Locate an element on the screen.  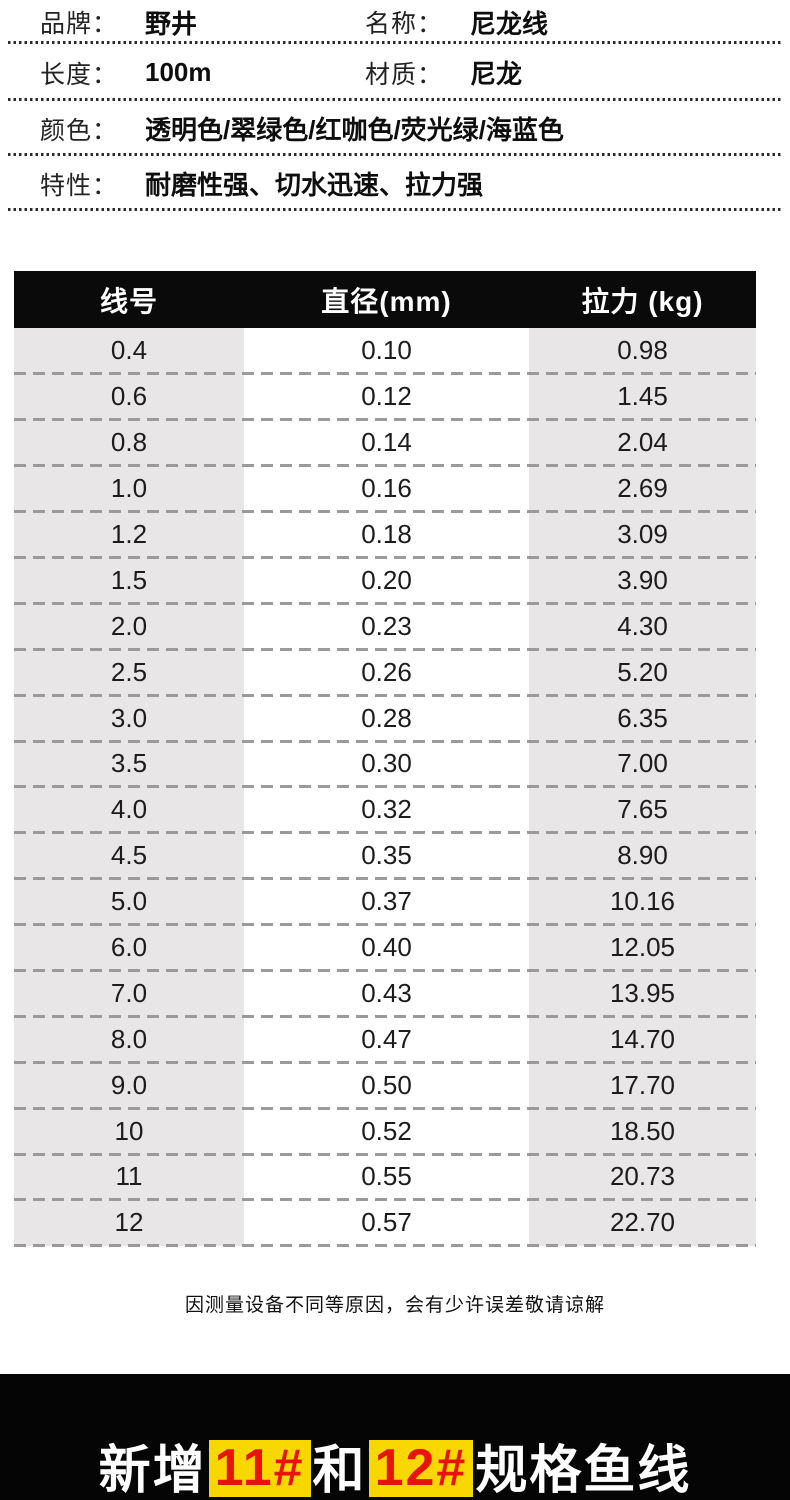
diameter-cell: 0.37 is located at coordinates (386, 901).